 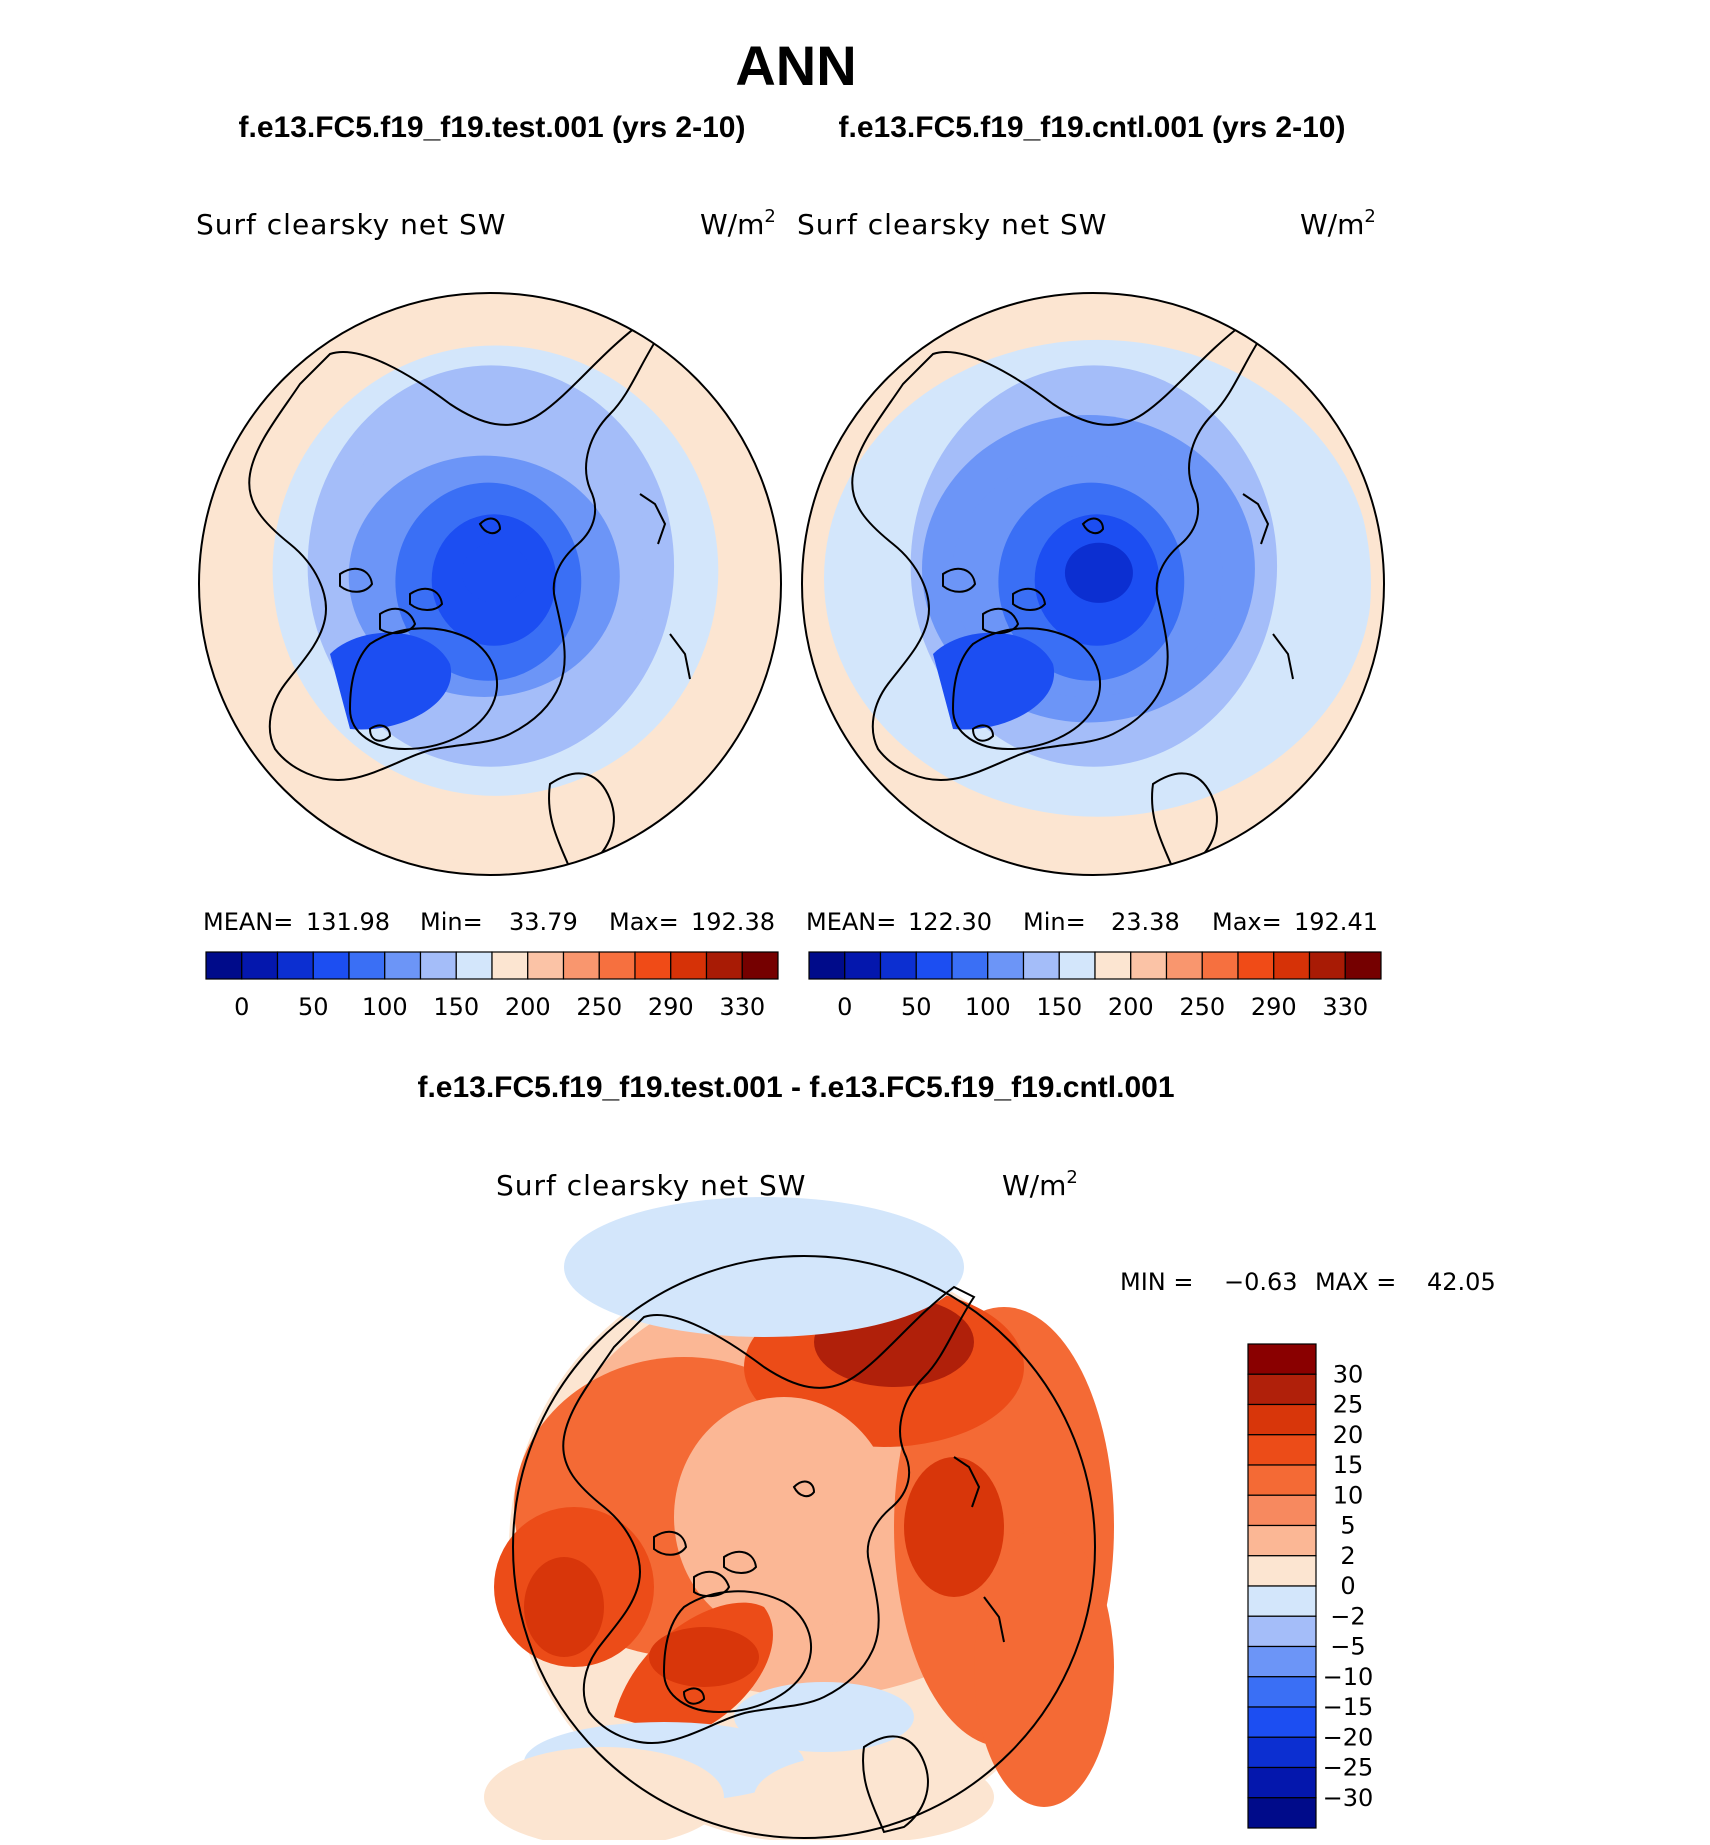 I want to click on diff-max-value: 42.05, so click(x=1461, y=1282).